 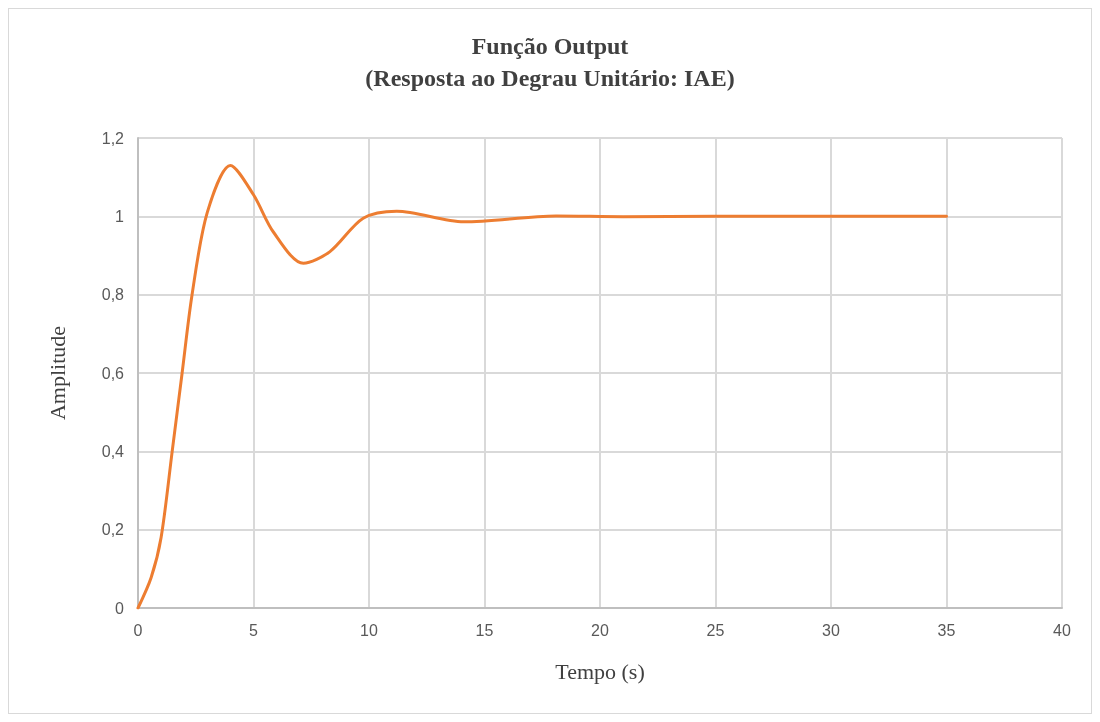 I want to click on x-tick-label: 35, so click(x=946, y=630).